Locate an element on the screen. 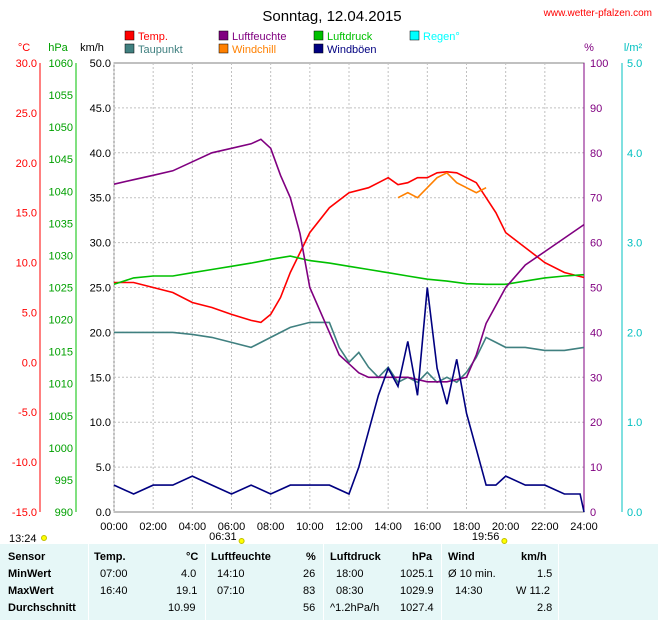  pressure-tick-label: 995 is located at coordinates (64, 481).